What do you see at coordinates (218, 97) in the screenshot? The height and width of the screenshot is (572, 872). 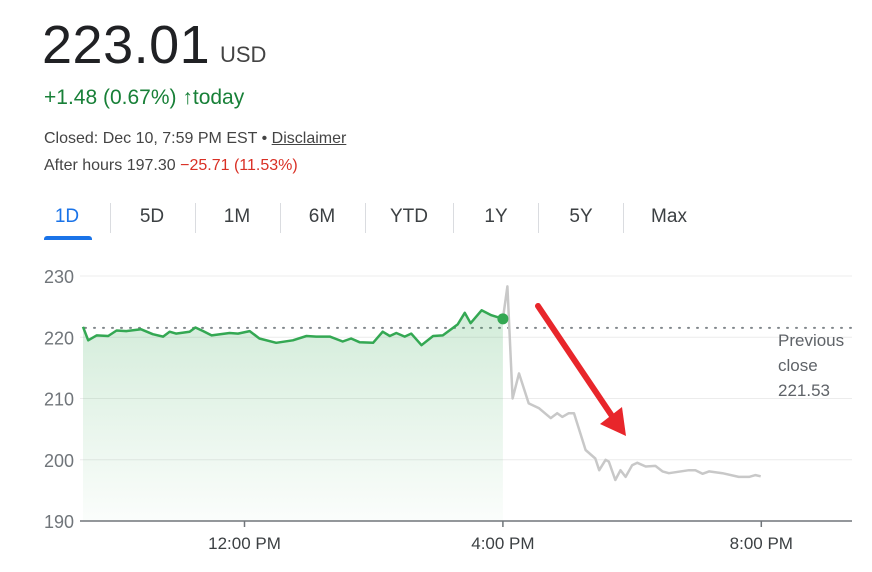 I see `change-period: today` at bounding box center [218, 97].